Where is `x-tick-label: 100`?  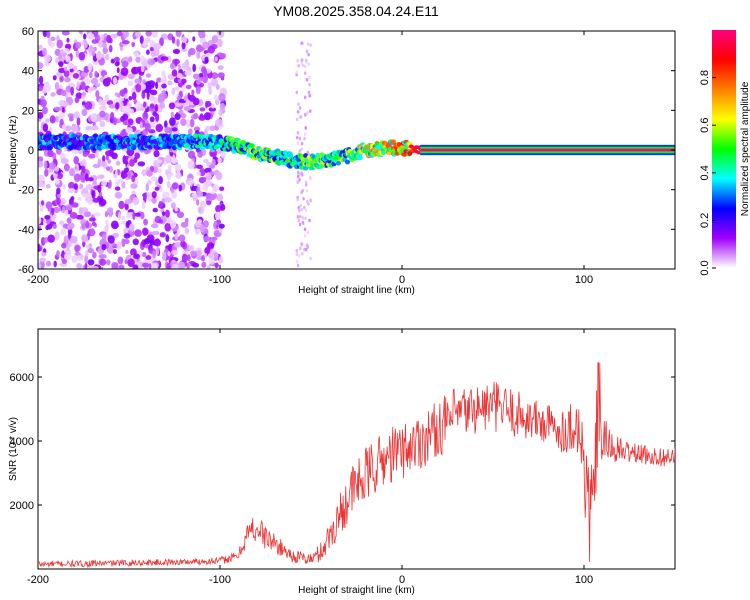 x-tick-label: 100 is located at coordinates (584, 280).